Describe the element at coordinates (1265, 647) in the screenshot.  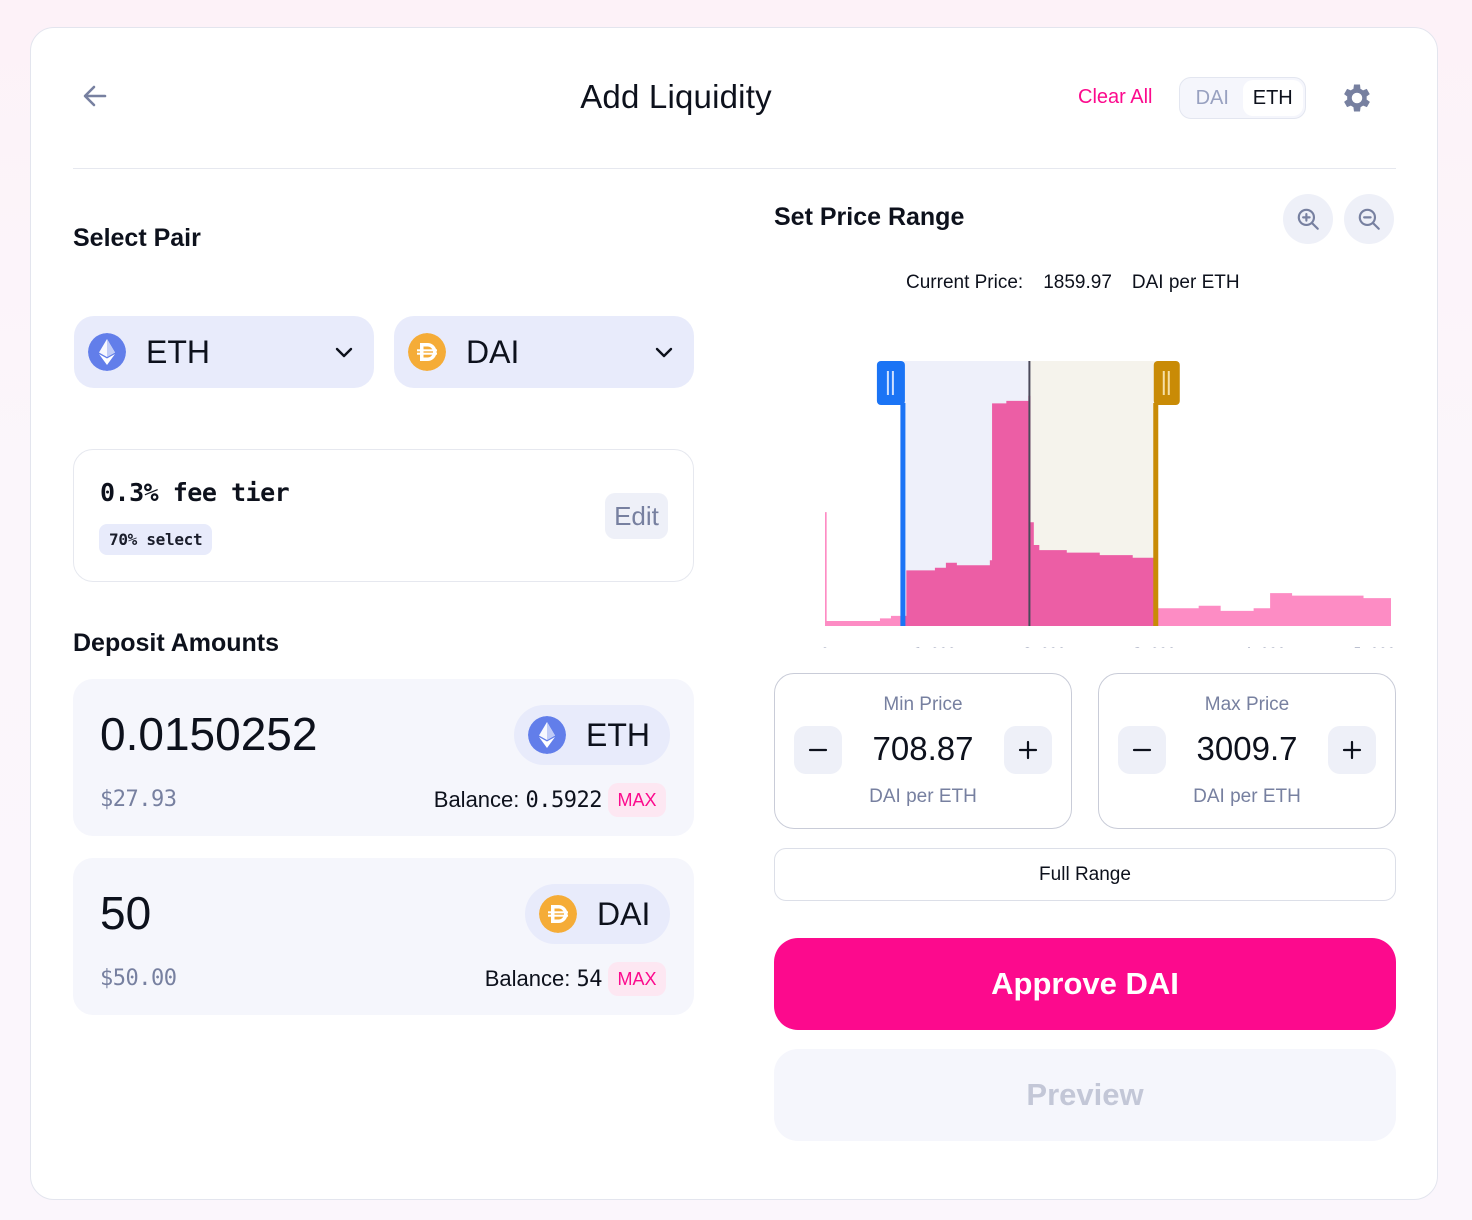
I see `x-tick-label: 4,000` at that location.